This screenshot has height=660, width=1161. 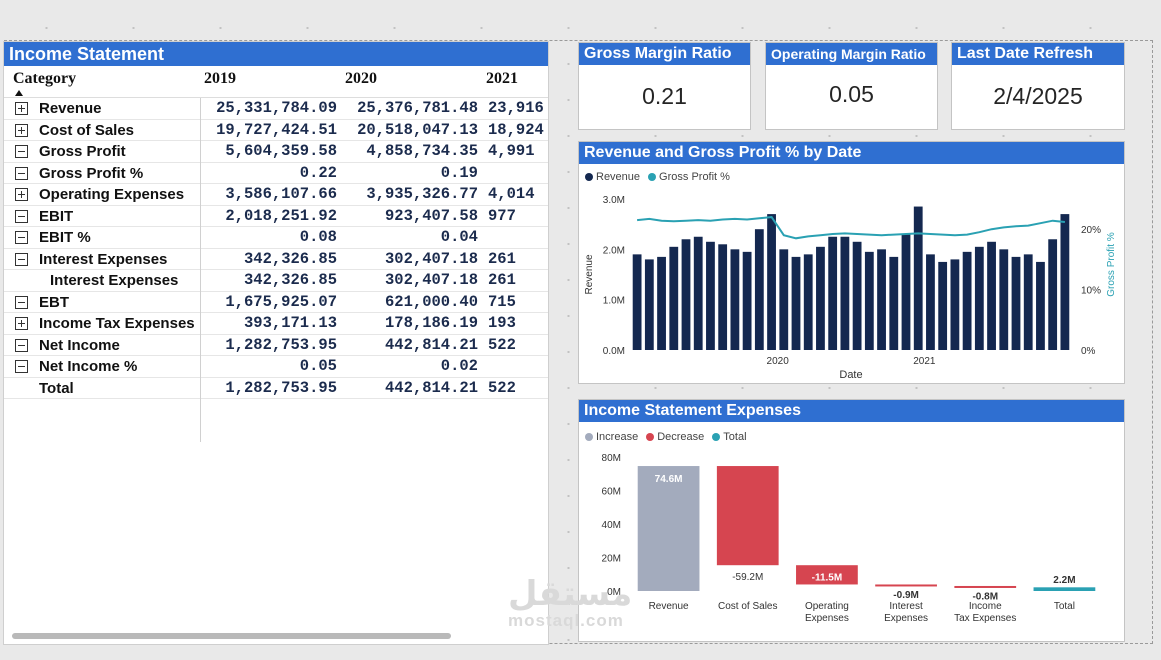 What do you see at coordinates (681, 437) in the screenshot?
I see `legend-label: Decrease` at bounding box center [681, 437].